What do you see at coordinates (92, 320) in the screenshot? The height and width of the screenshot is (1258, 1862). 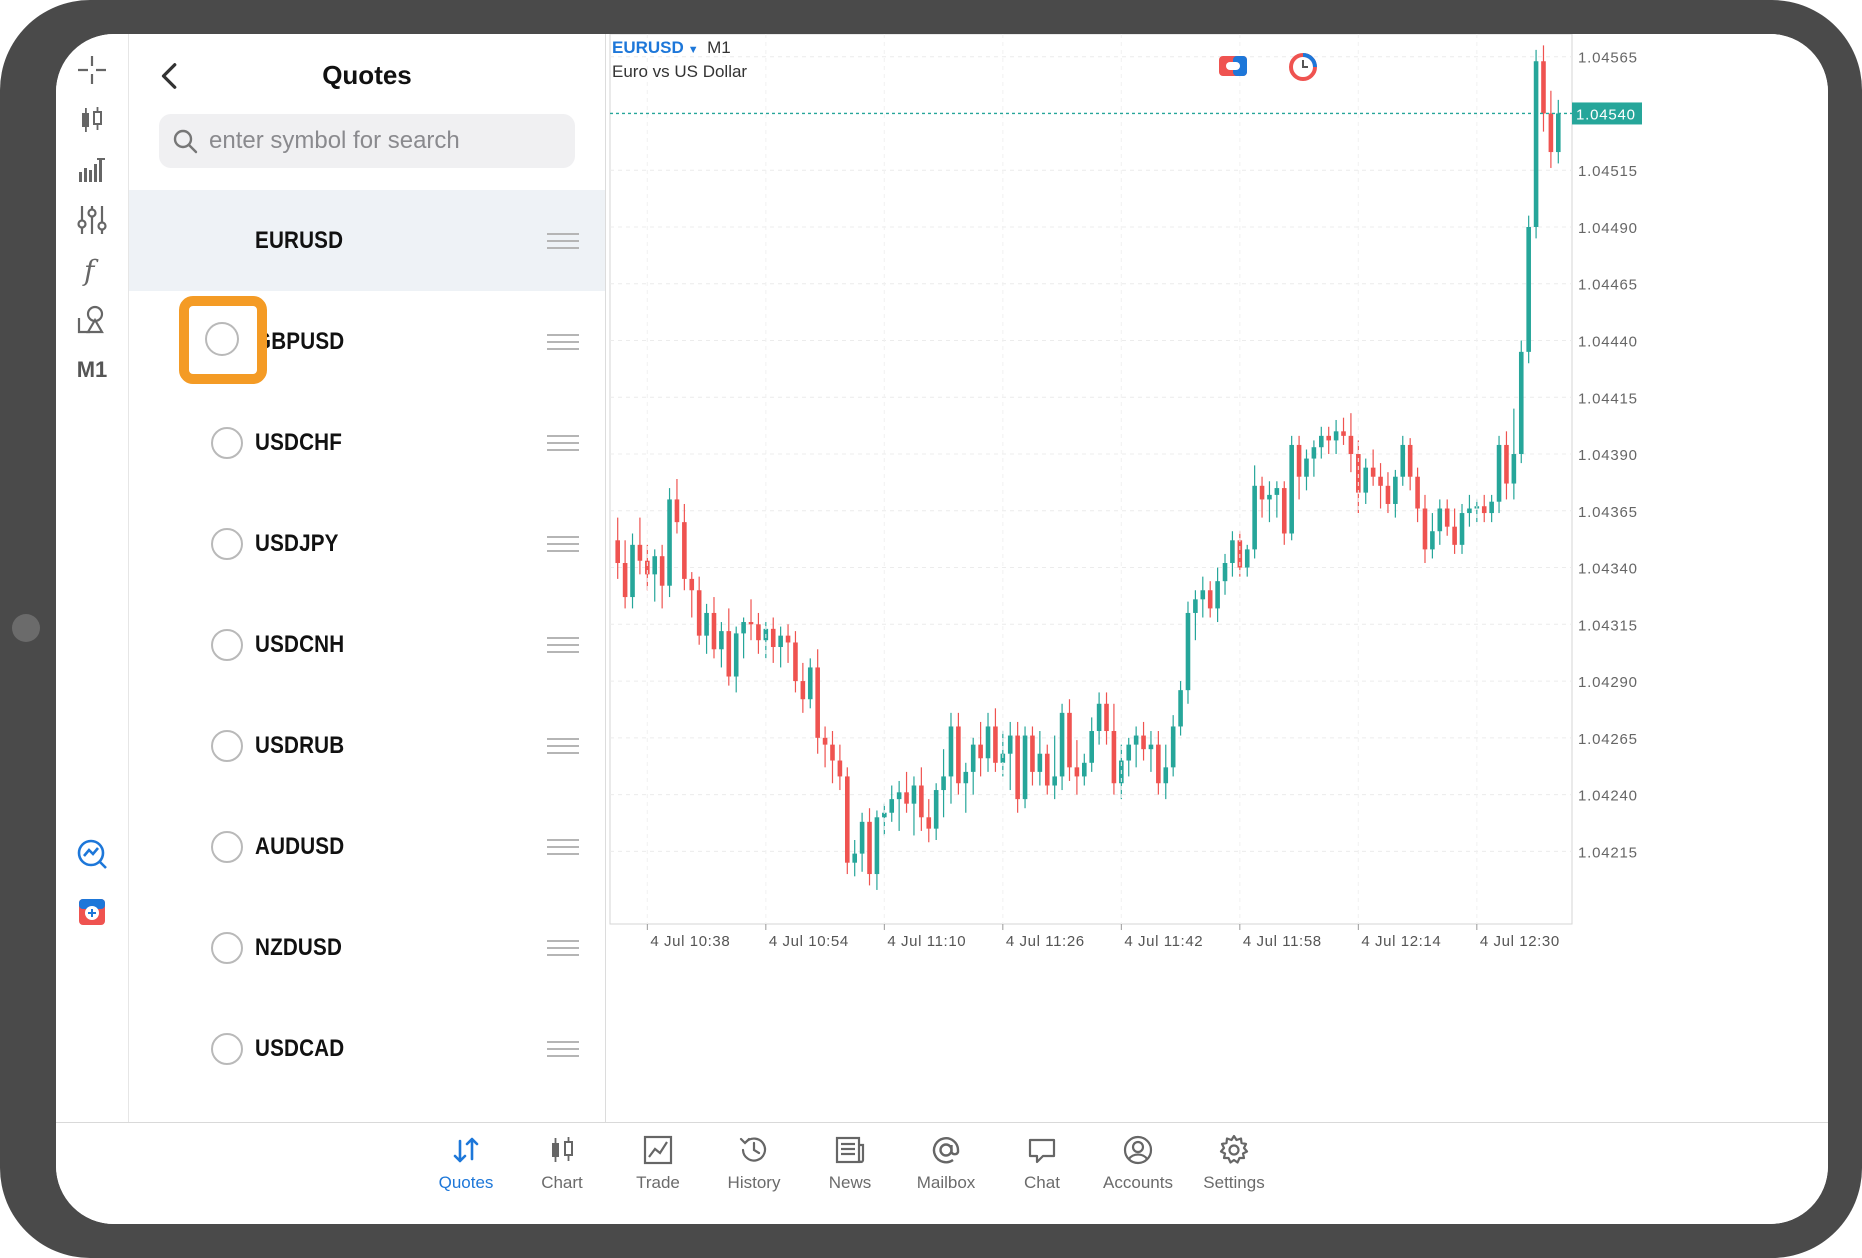 I see `objects-icon` at bounding box center [92, 320].